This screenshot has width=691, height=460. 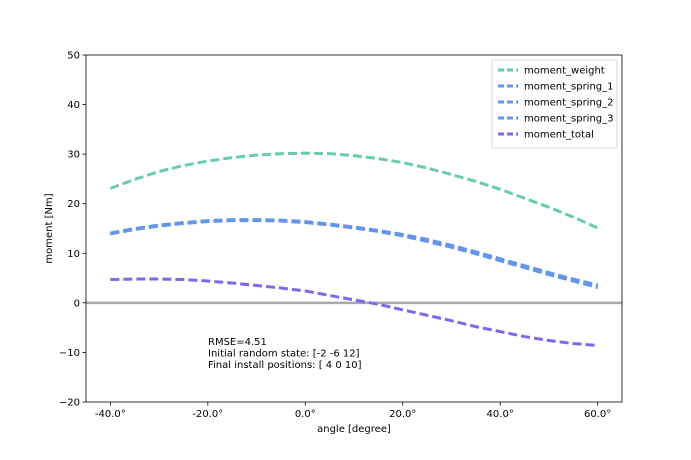 What do you see at coordinates (354, 190) in the screenshot?
I see `series-line-moment-weight` at bounding box center [354, 190].